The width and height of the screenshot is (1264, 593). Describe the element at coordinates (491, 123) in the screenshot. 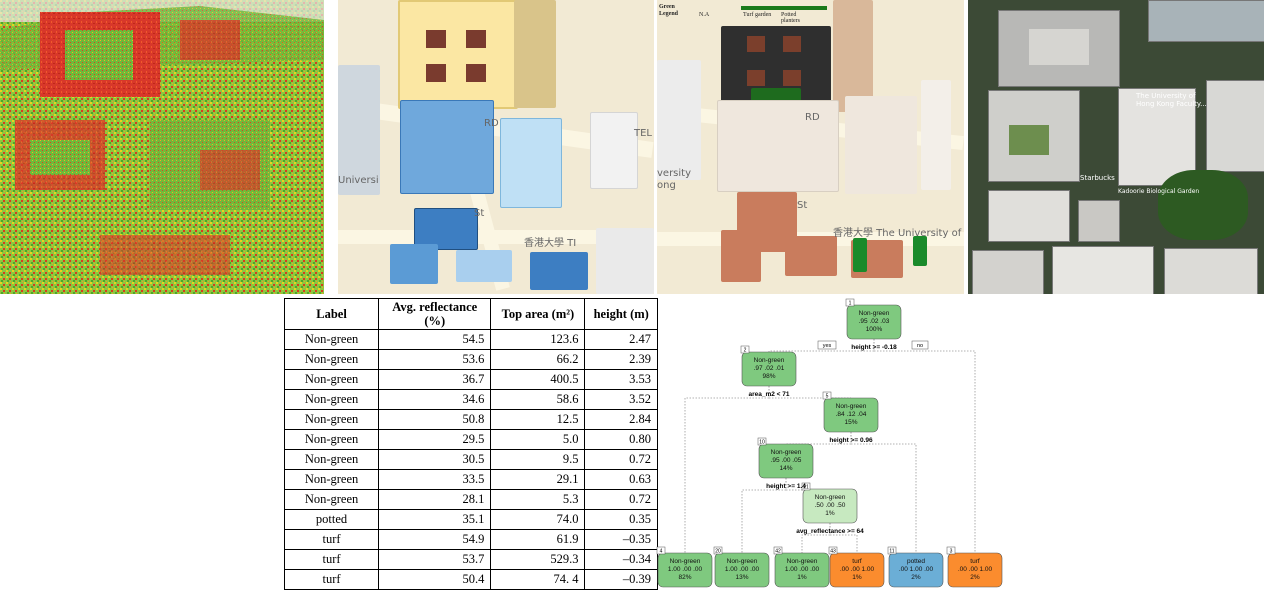

I see `map-label-rd: RD` at that location.